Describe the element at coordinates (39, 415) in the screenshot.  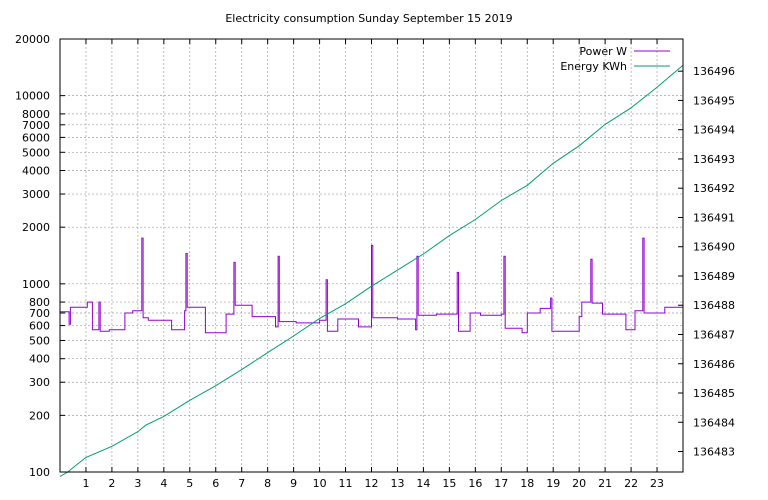
I see `y-tick-label: 200` at that location.